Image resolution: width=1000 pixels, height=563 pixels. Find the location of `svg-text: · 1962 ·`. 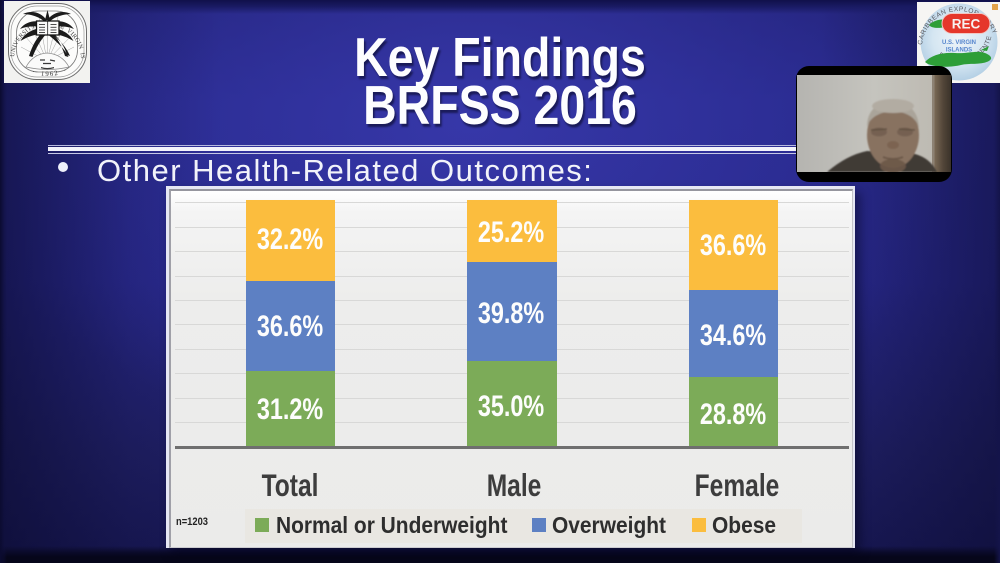

svg-text: · 1962 · is located at coordinates (49, 72).